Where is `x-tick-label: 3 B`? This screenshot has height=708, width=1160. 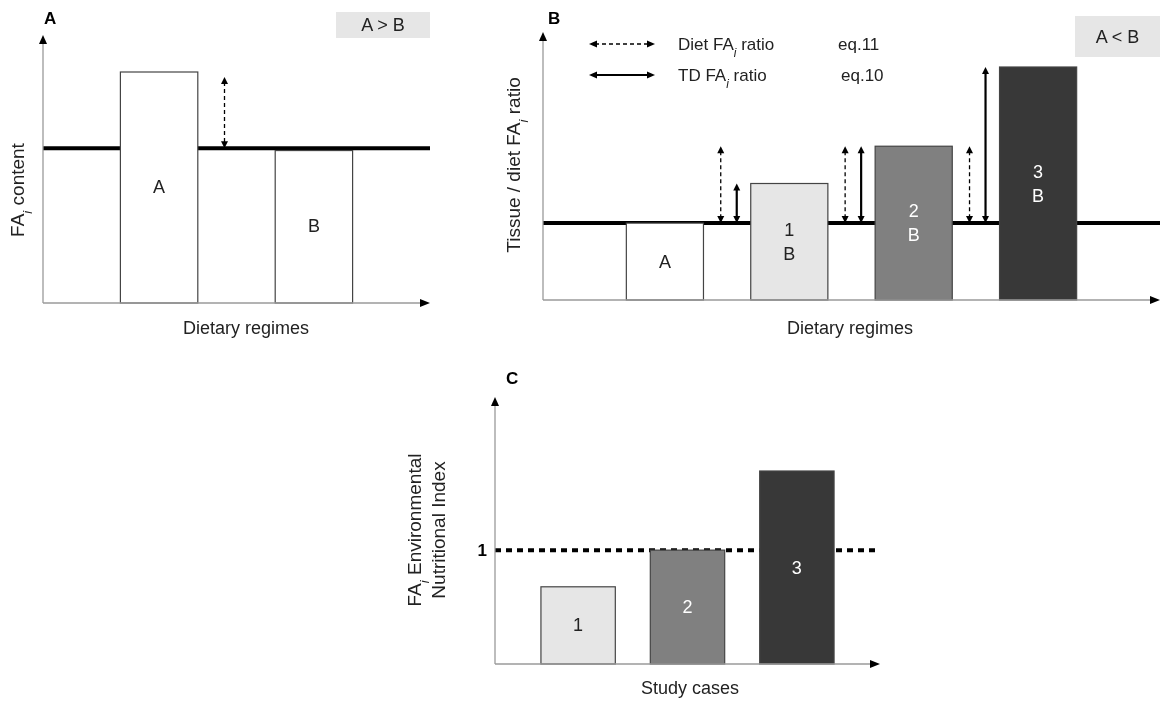 x-tick-label: 3 B is located at coordinates (1038, 183).